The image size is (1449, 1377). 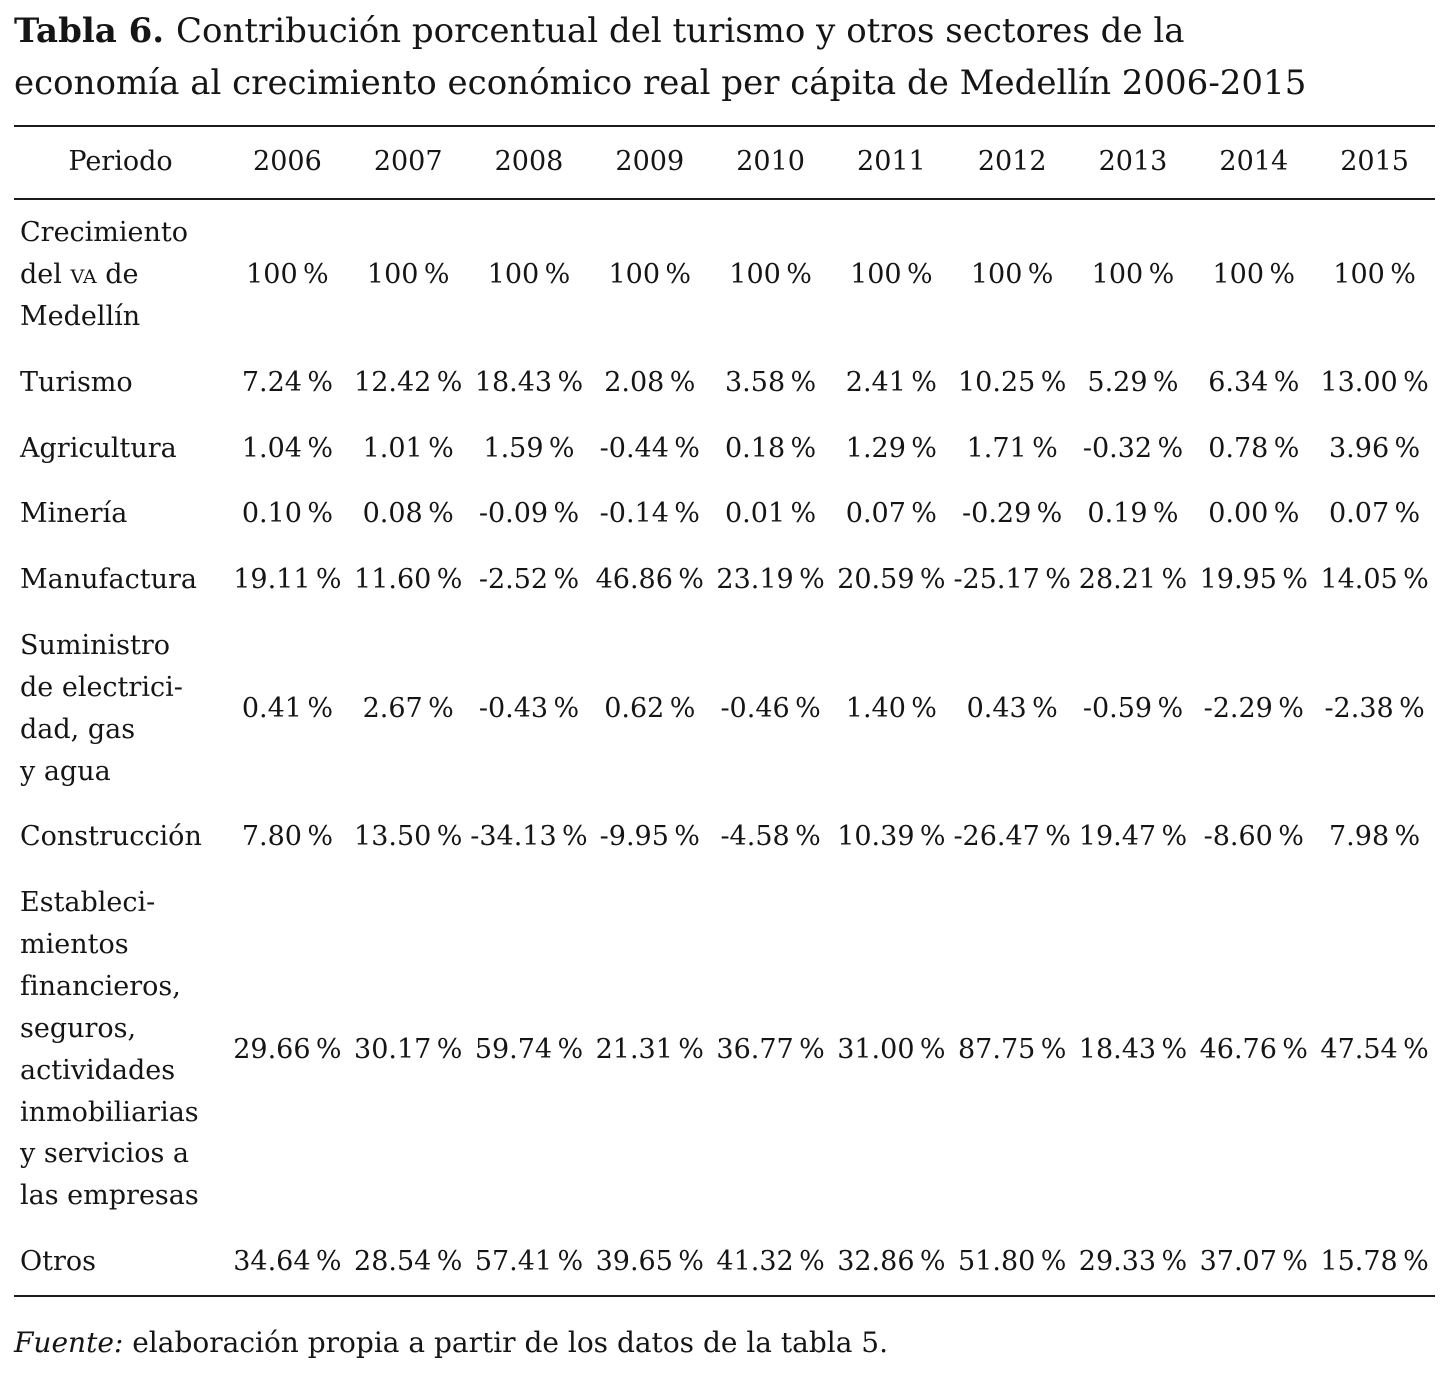 I want to click on row-label: Manufactura, so click(x=108, y=580).